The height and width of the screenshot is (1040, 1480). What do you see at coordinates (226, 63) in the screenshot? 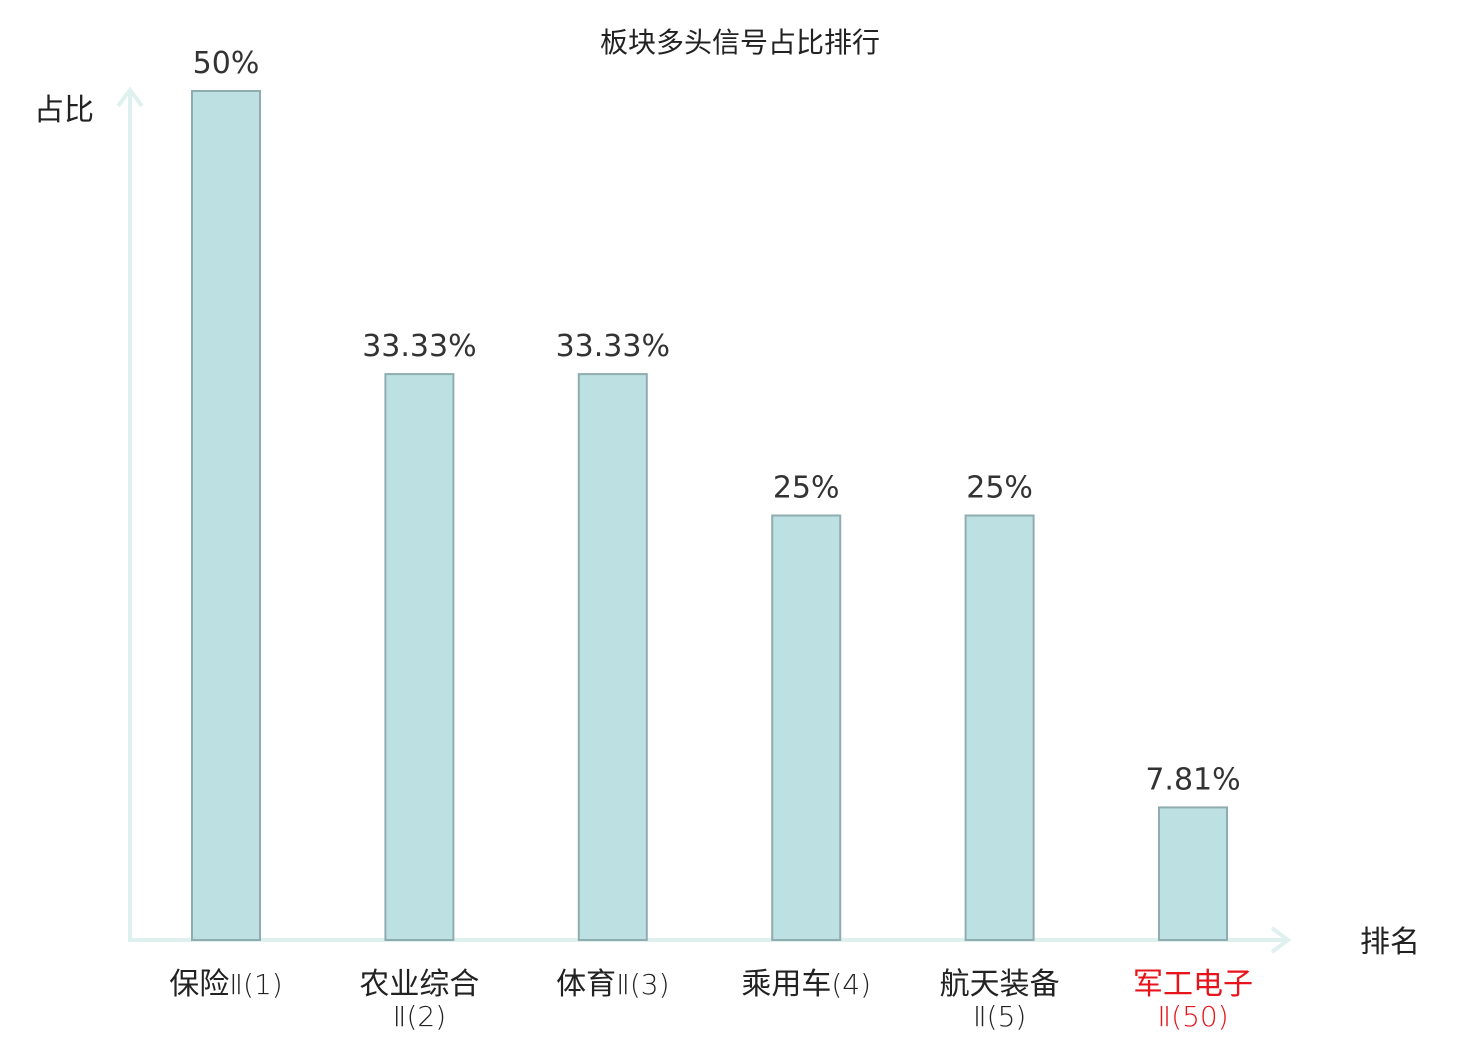
I see `value-label-1: 50%` at bounding box center [226, 63].